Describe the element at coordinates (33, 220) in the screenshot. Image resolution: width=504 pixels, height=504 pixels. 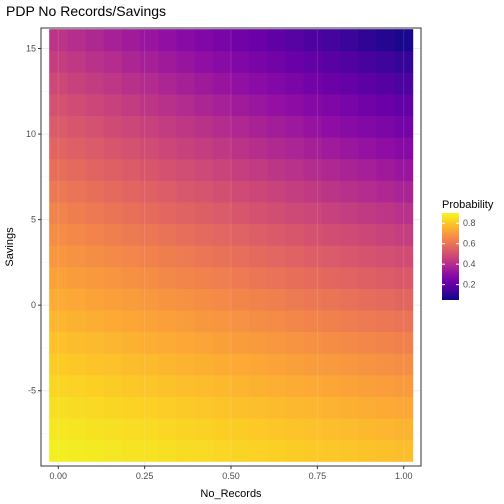
I see `y-tick-label: 5` at that location.